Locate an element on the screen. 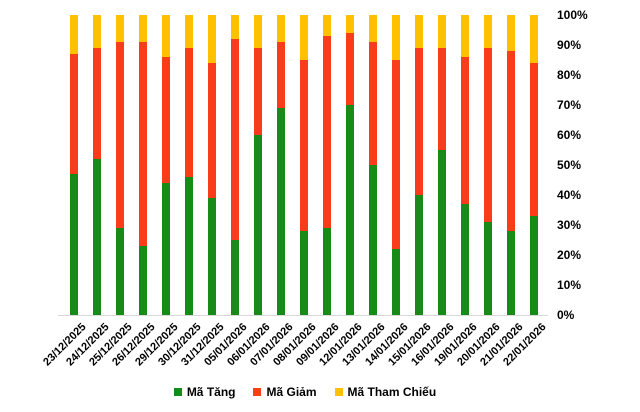 The width and height of the screenshot is (640, 412). bar-24/12/2025 is located at coordinates (97, 165).